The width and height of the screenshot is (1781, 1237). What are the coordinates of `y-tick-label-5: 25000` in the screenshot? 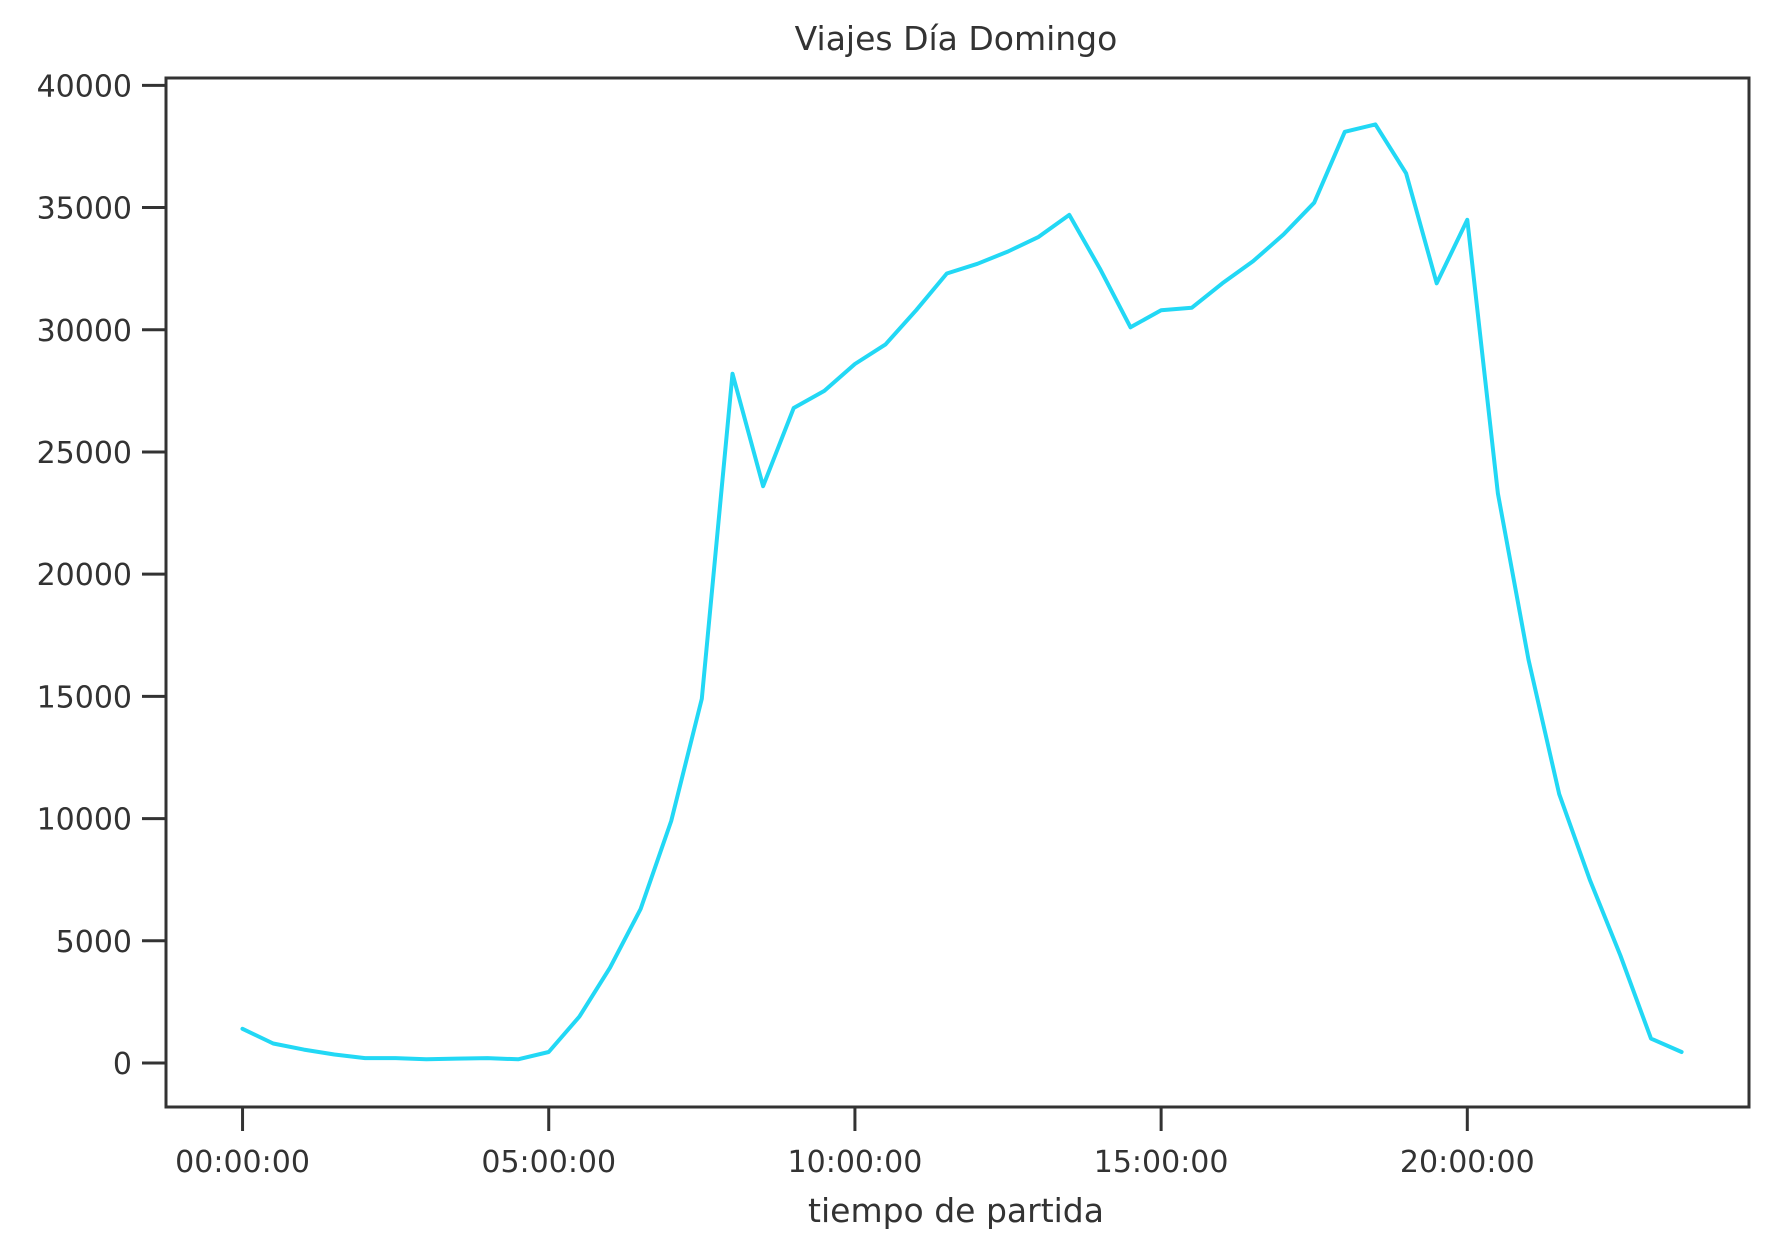 It's located at (84, 453).